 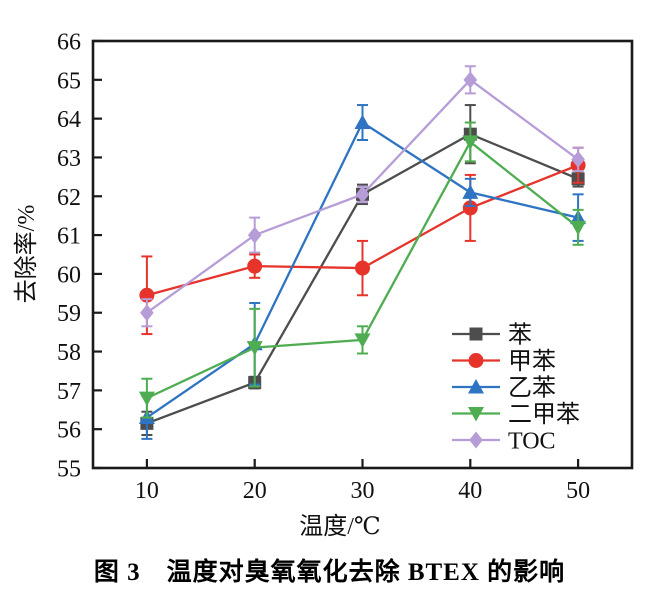 What do you see at coordinates (147, 491) in the screenshot?
I see `x-tick-label: 10` at bounding box center [147, 491].